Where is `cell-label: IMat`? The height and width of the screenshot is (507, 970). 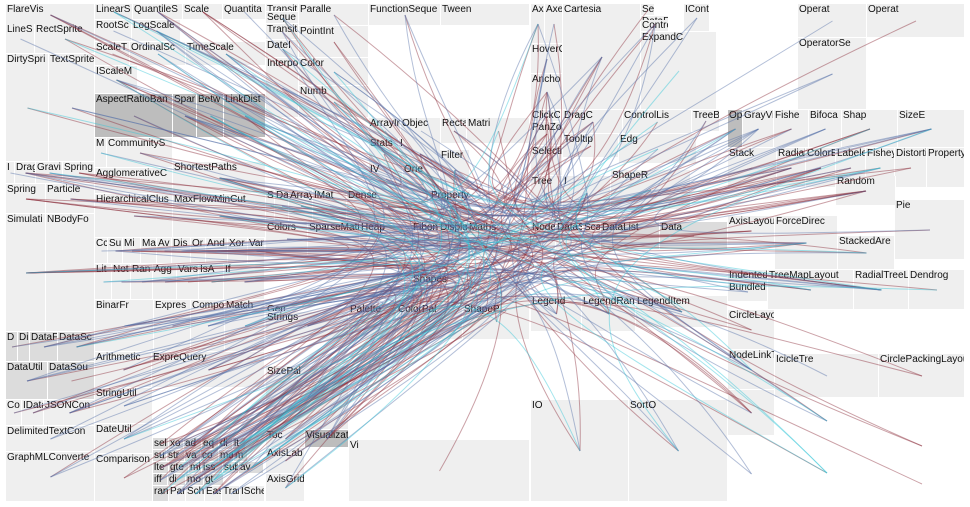
cell-label: IMat is located at coordinates (324, 195).